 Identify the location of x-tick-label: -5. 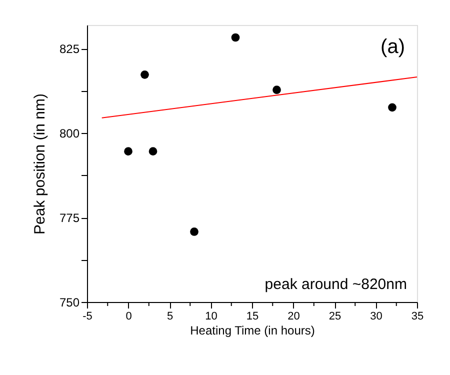
(87, 316).